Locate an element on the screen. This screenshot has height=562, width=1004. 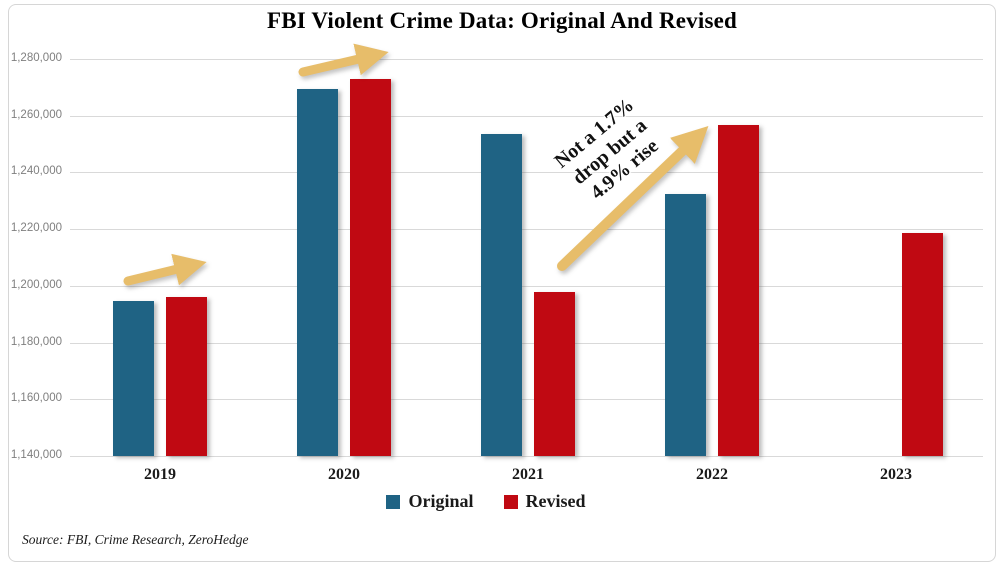
source-note: Source: FBI, Crime Research, ZeroHedge is located at coordinates (135, 539).